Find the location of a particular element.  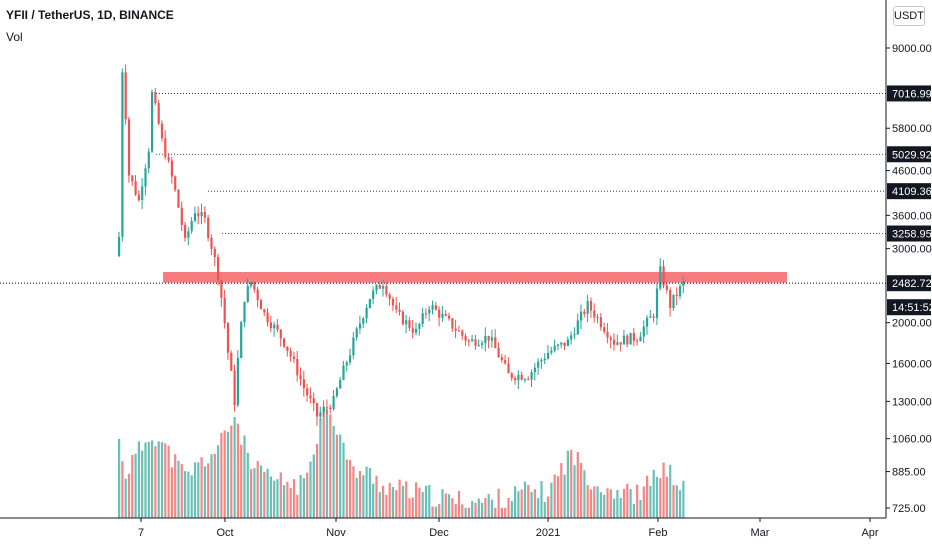

price-tick-label: 4600.00 is located at coordinates (912, 172).